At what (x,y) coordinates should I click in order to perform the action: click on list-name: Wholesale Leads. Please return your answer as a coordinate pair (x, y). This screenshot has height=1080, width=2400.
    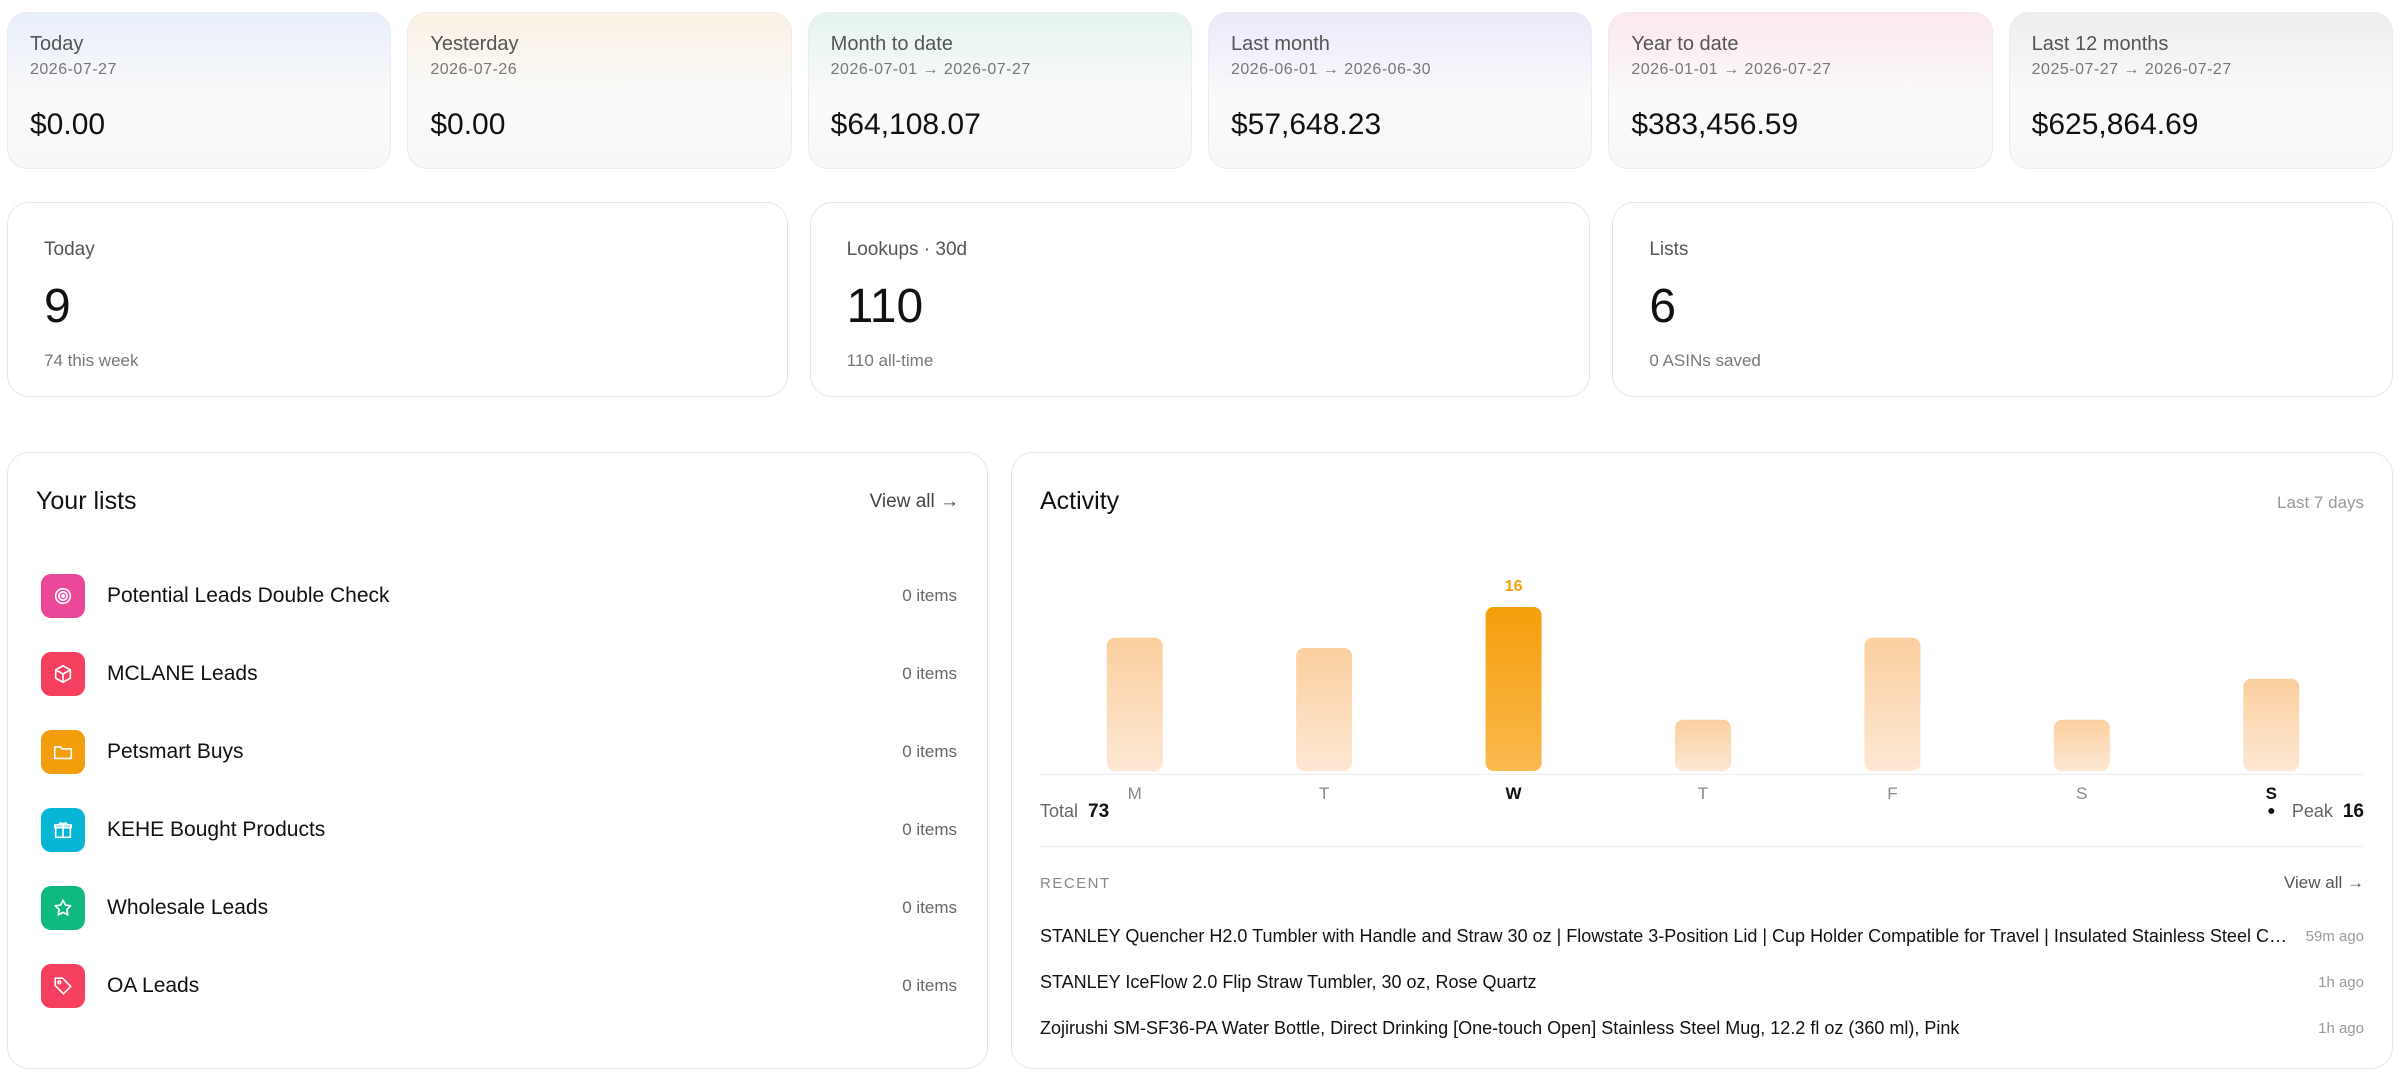
    Looking at the image, I should click on (188, 907).